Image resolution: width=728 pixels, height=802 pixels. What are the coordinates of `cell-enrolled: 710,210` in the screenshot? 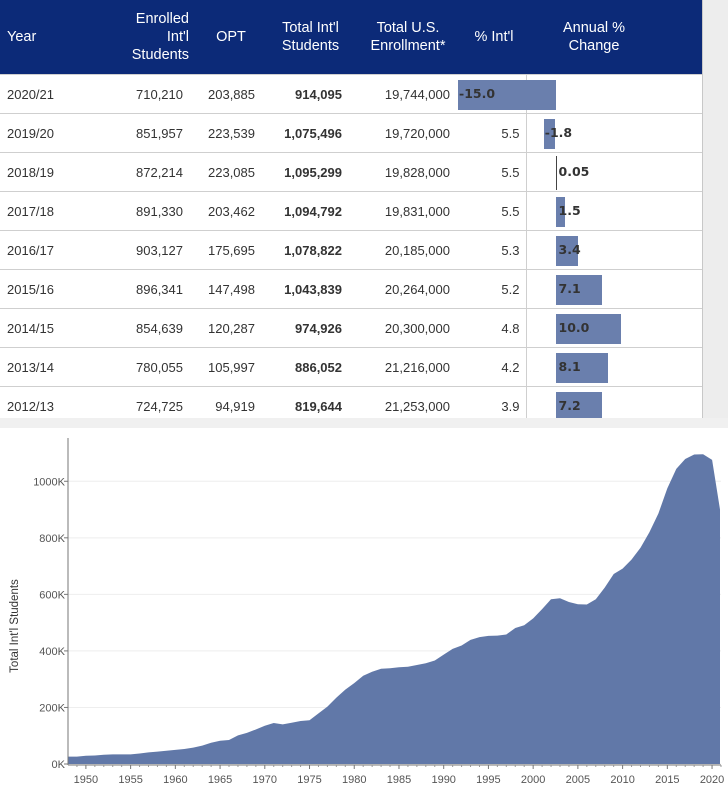 It's located at (149, 94).